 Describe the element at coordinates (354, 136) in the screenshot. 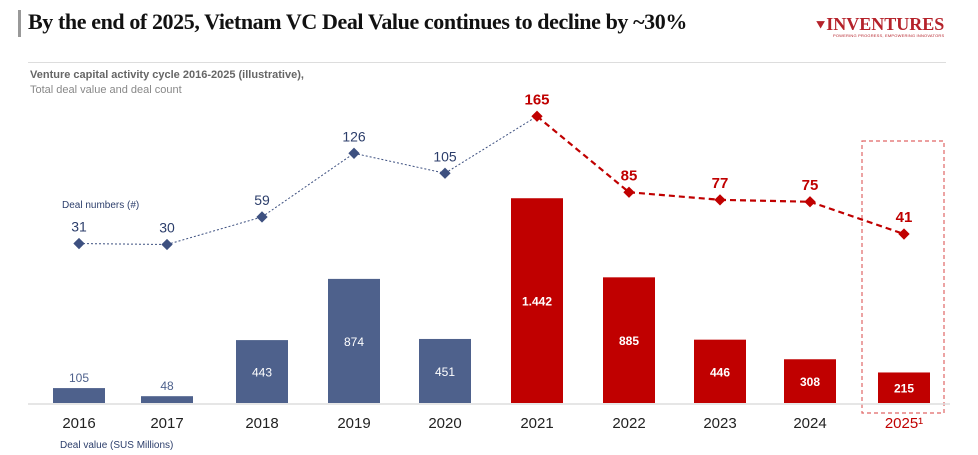

I see `point-label: 126` at that location.